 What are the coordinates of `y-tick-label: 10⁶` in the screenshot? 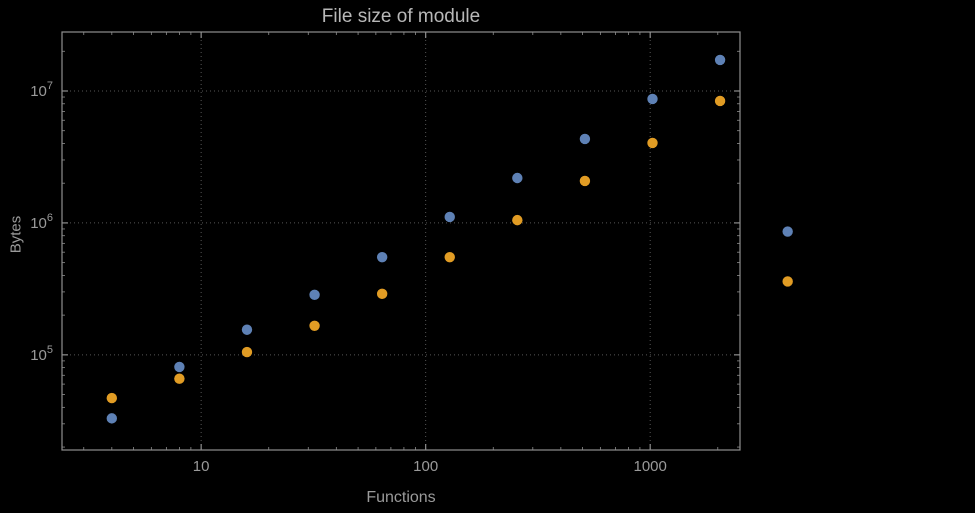 It's located at (41, 222).